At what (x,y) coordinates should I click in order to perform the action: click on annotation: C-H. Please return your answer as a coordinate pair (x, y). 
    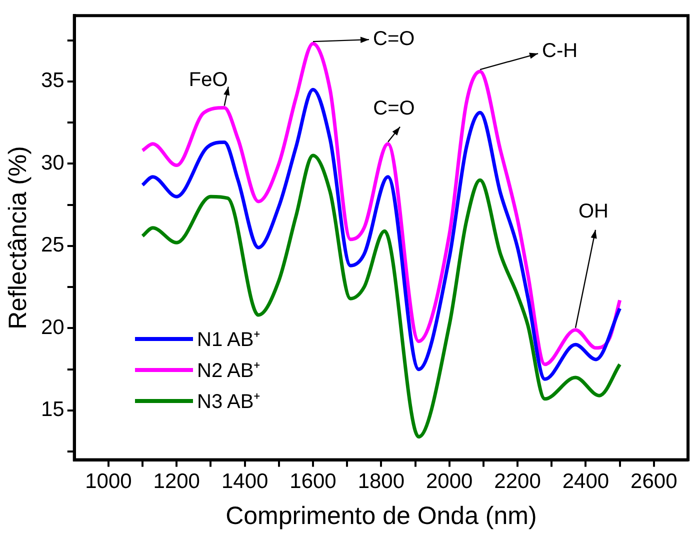
    Looking at the image, I should click on (560, 51).